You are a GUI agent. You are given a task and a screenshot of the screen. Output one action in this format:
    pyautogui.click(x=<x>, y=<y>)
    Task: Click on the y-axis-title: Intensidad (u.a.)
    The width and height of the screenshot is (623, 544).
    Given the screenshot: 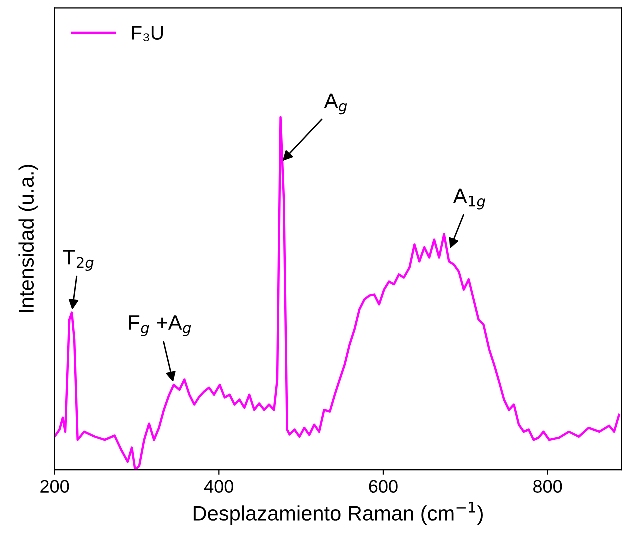 What is the action you would take?
    pyautogui.click(x=28, y=238)
    